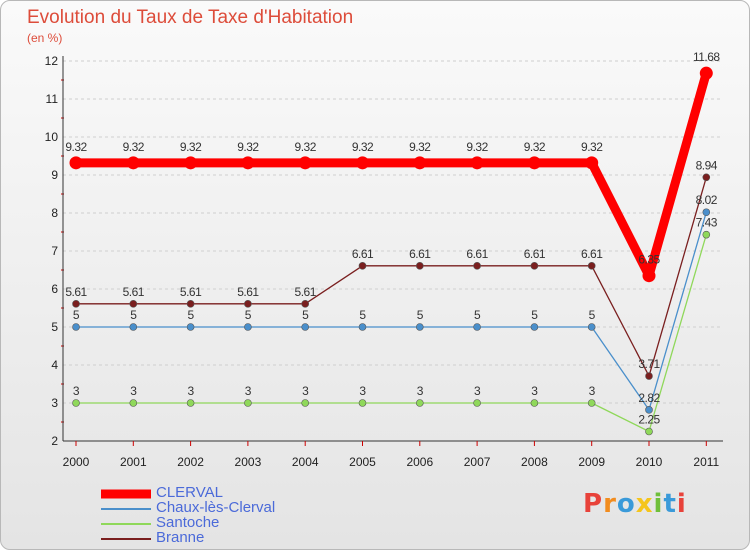 The width and height of the screenshot is (750, 550). Describe the element at coordinates (363, 254) in the screenshot. I see `data-label-branne-2005: 6.61` at that location.